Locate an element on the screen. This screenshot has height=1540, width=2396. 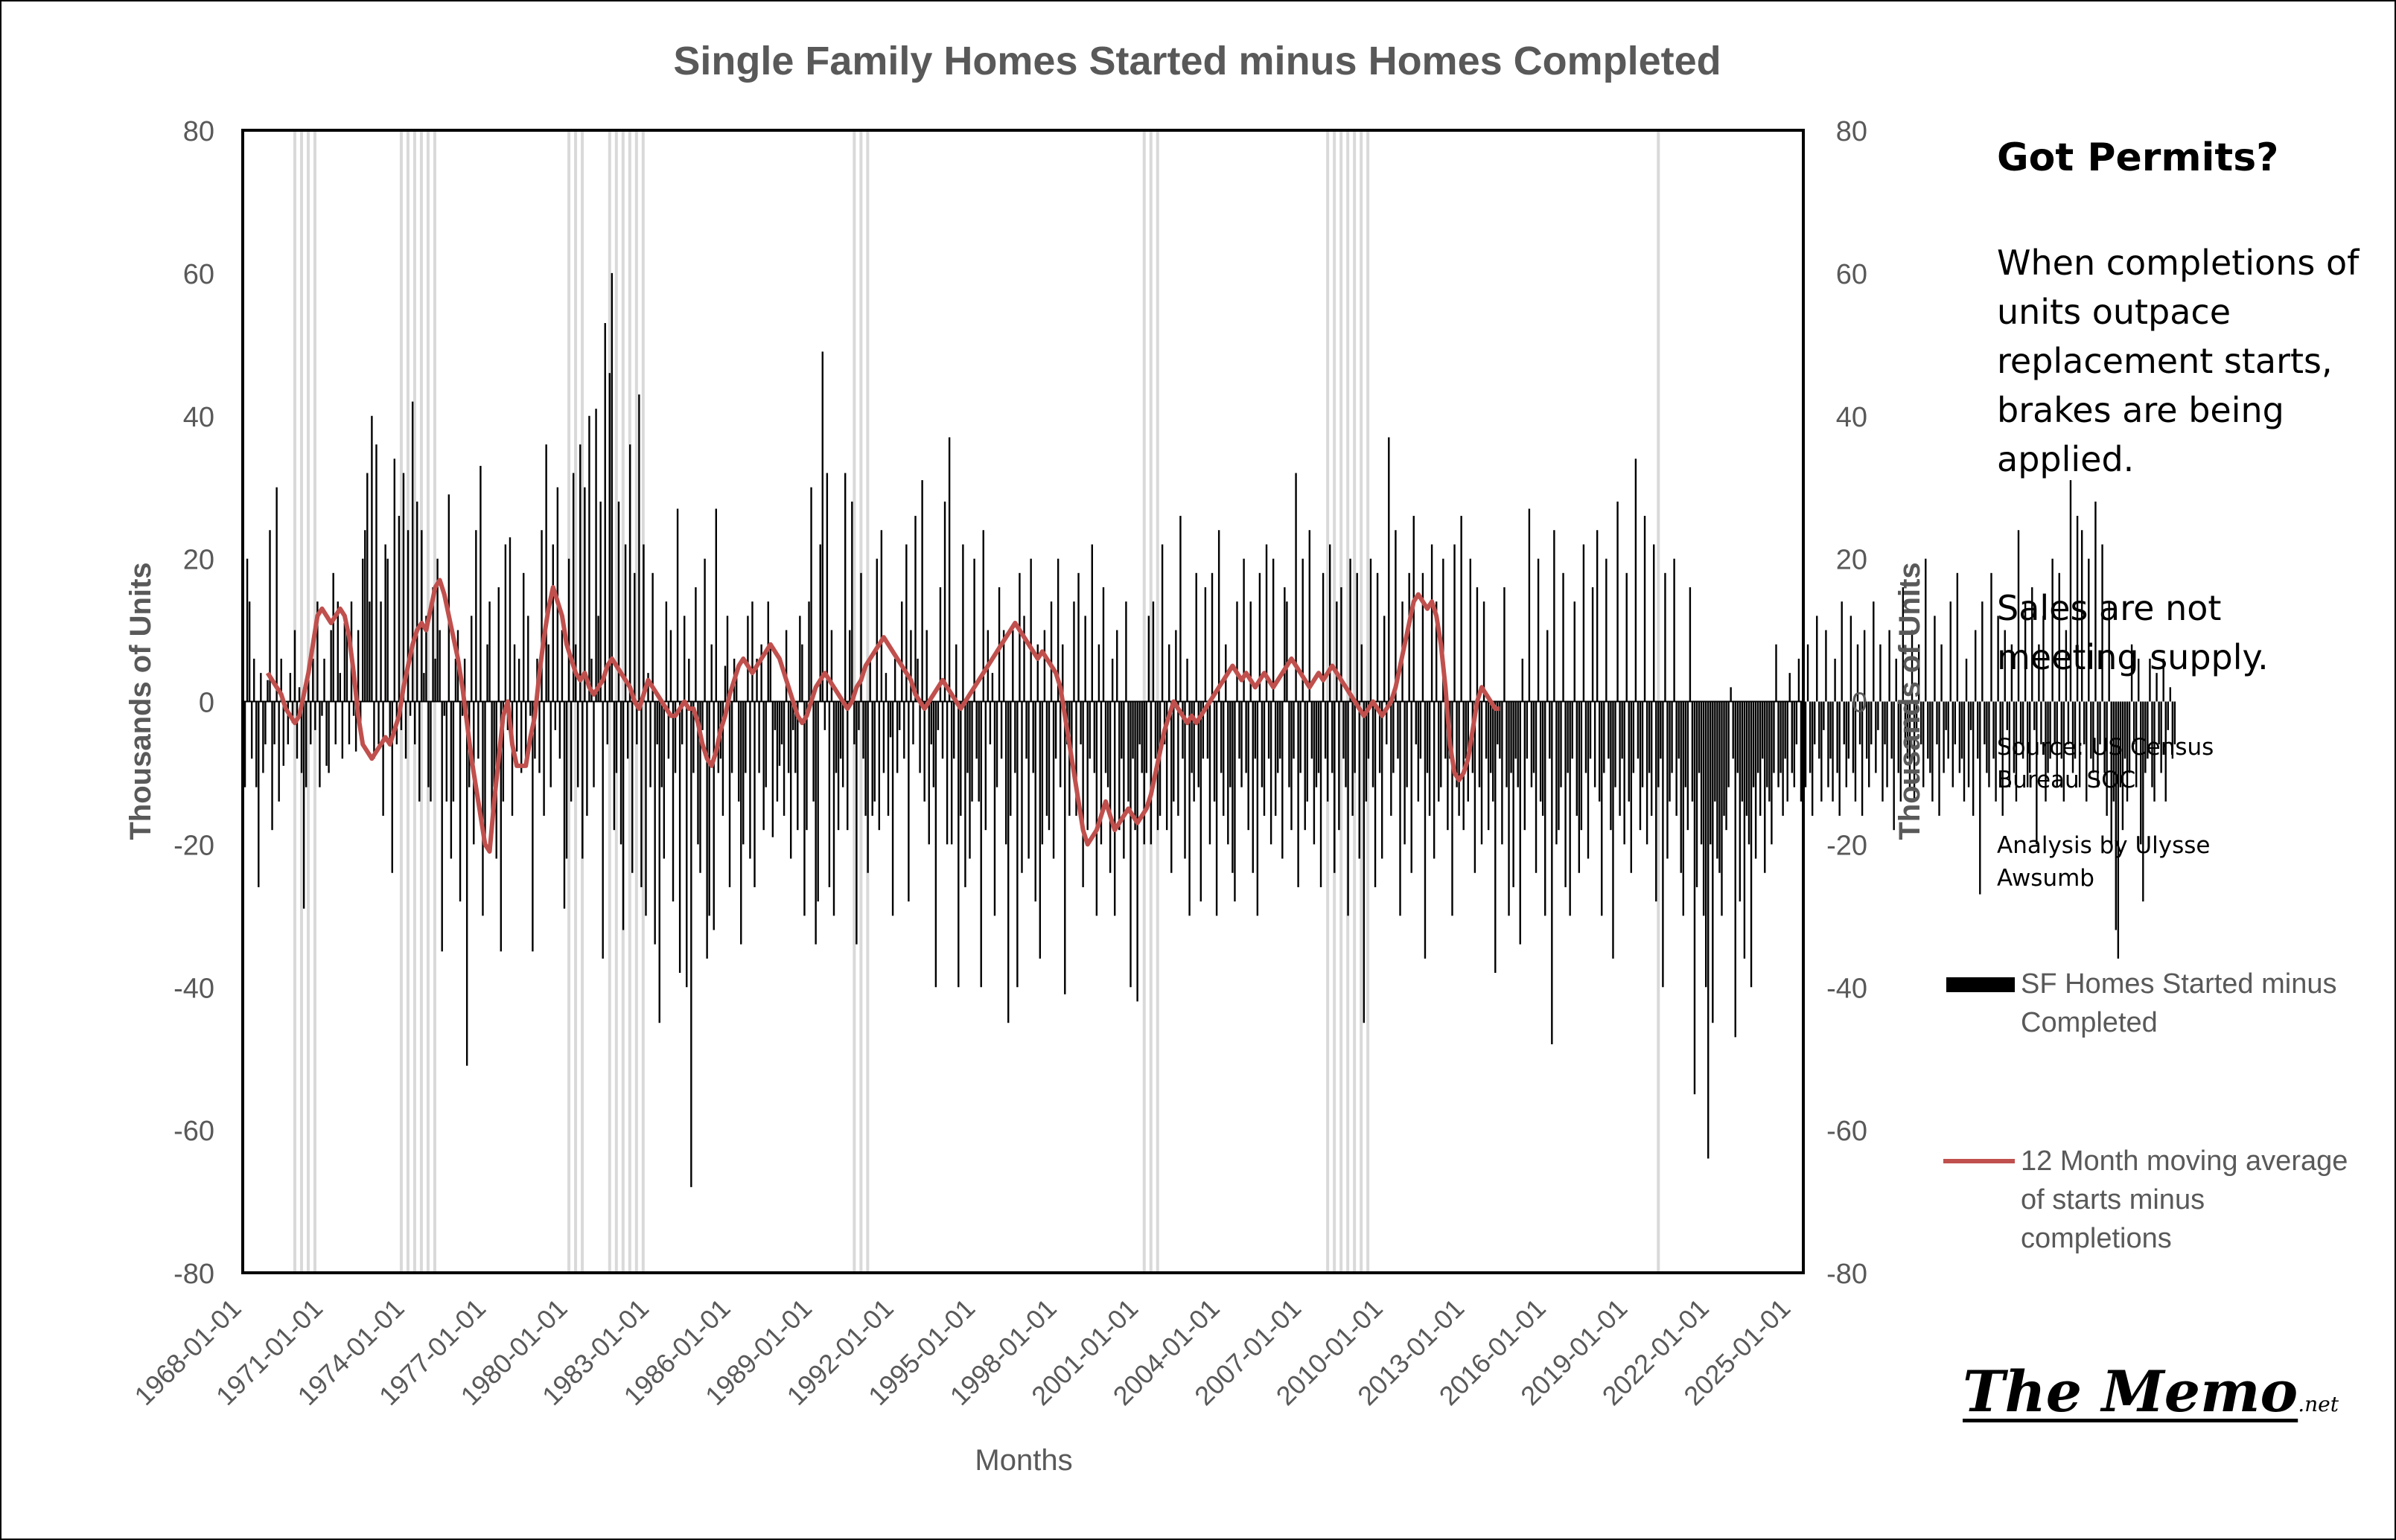
legend-bar-label: SF Homes Started minus Completed is located at coordinates (2179, 1003).